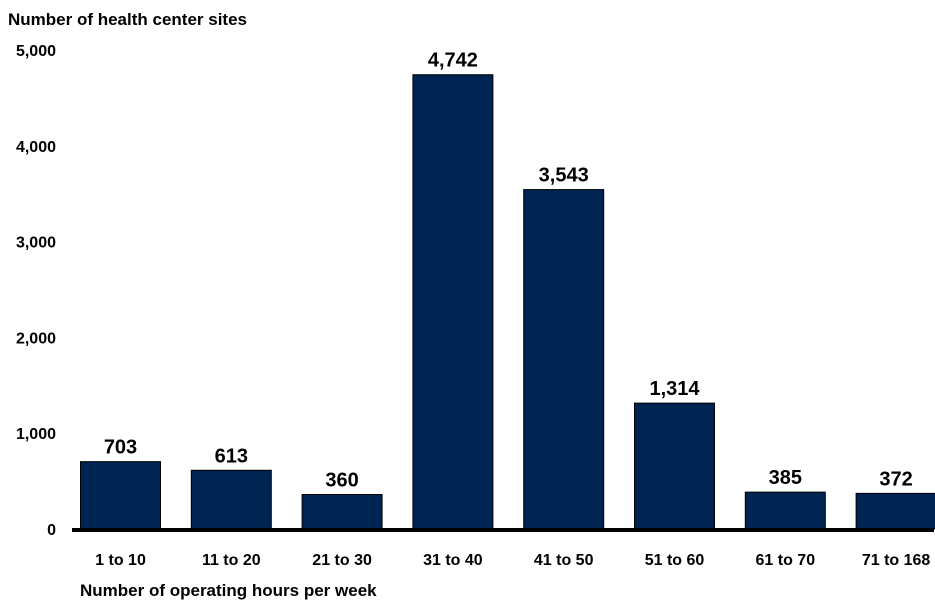 Image resolution: width=935 pixels, height=600 pixels. What do you see at coordinates (674, 389) in the screenshot?
I see `bar-data-label: 1,314` at bounding box center [674, 389].